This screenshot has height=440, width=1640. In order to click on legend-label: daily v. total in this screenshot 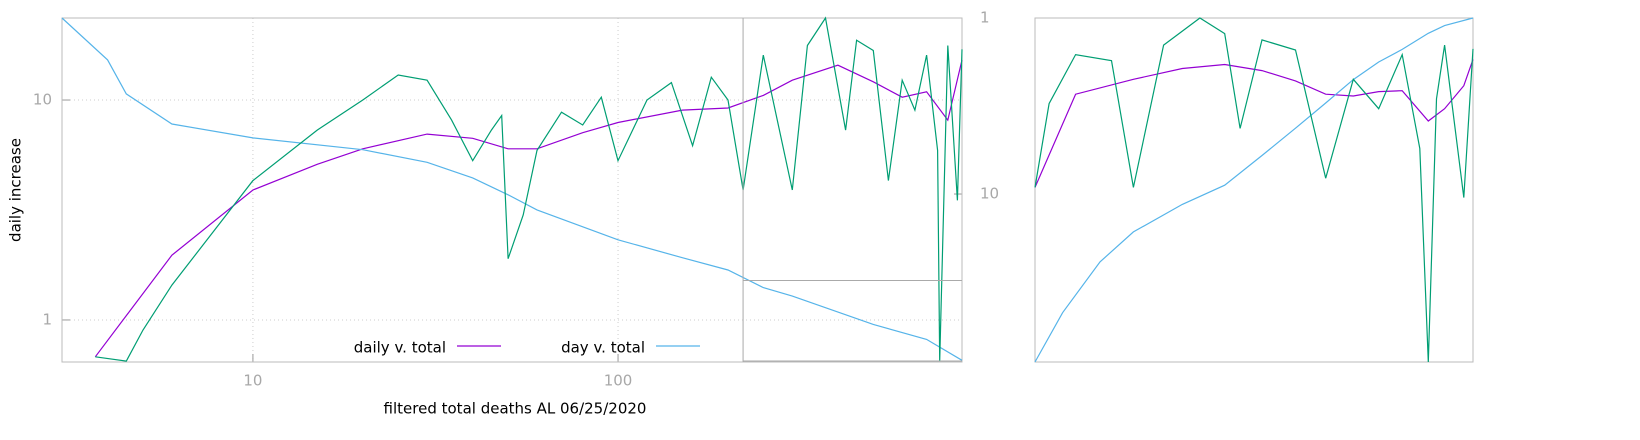, I will do `click(400, 348)`.